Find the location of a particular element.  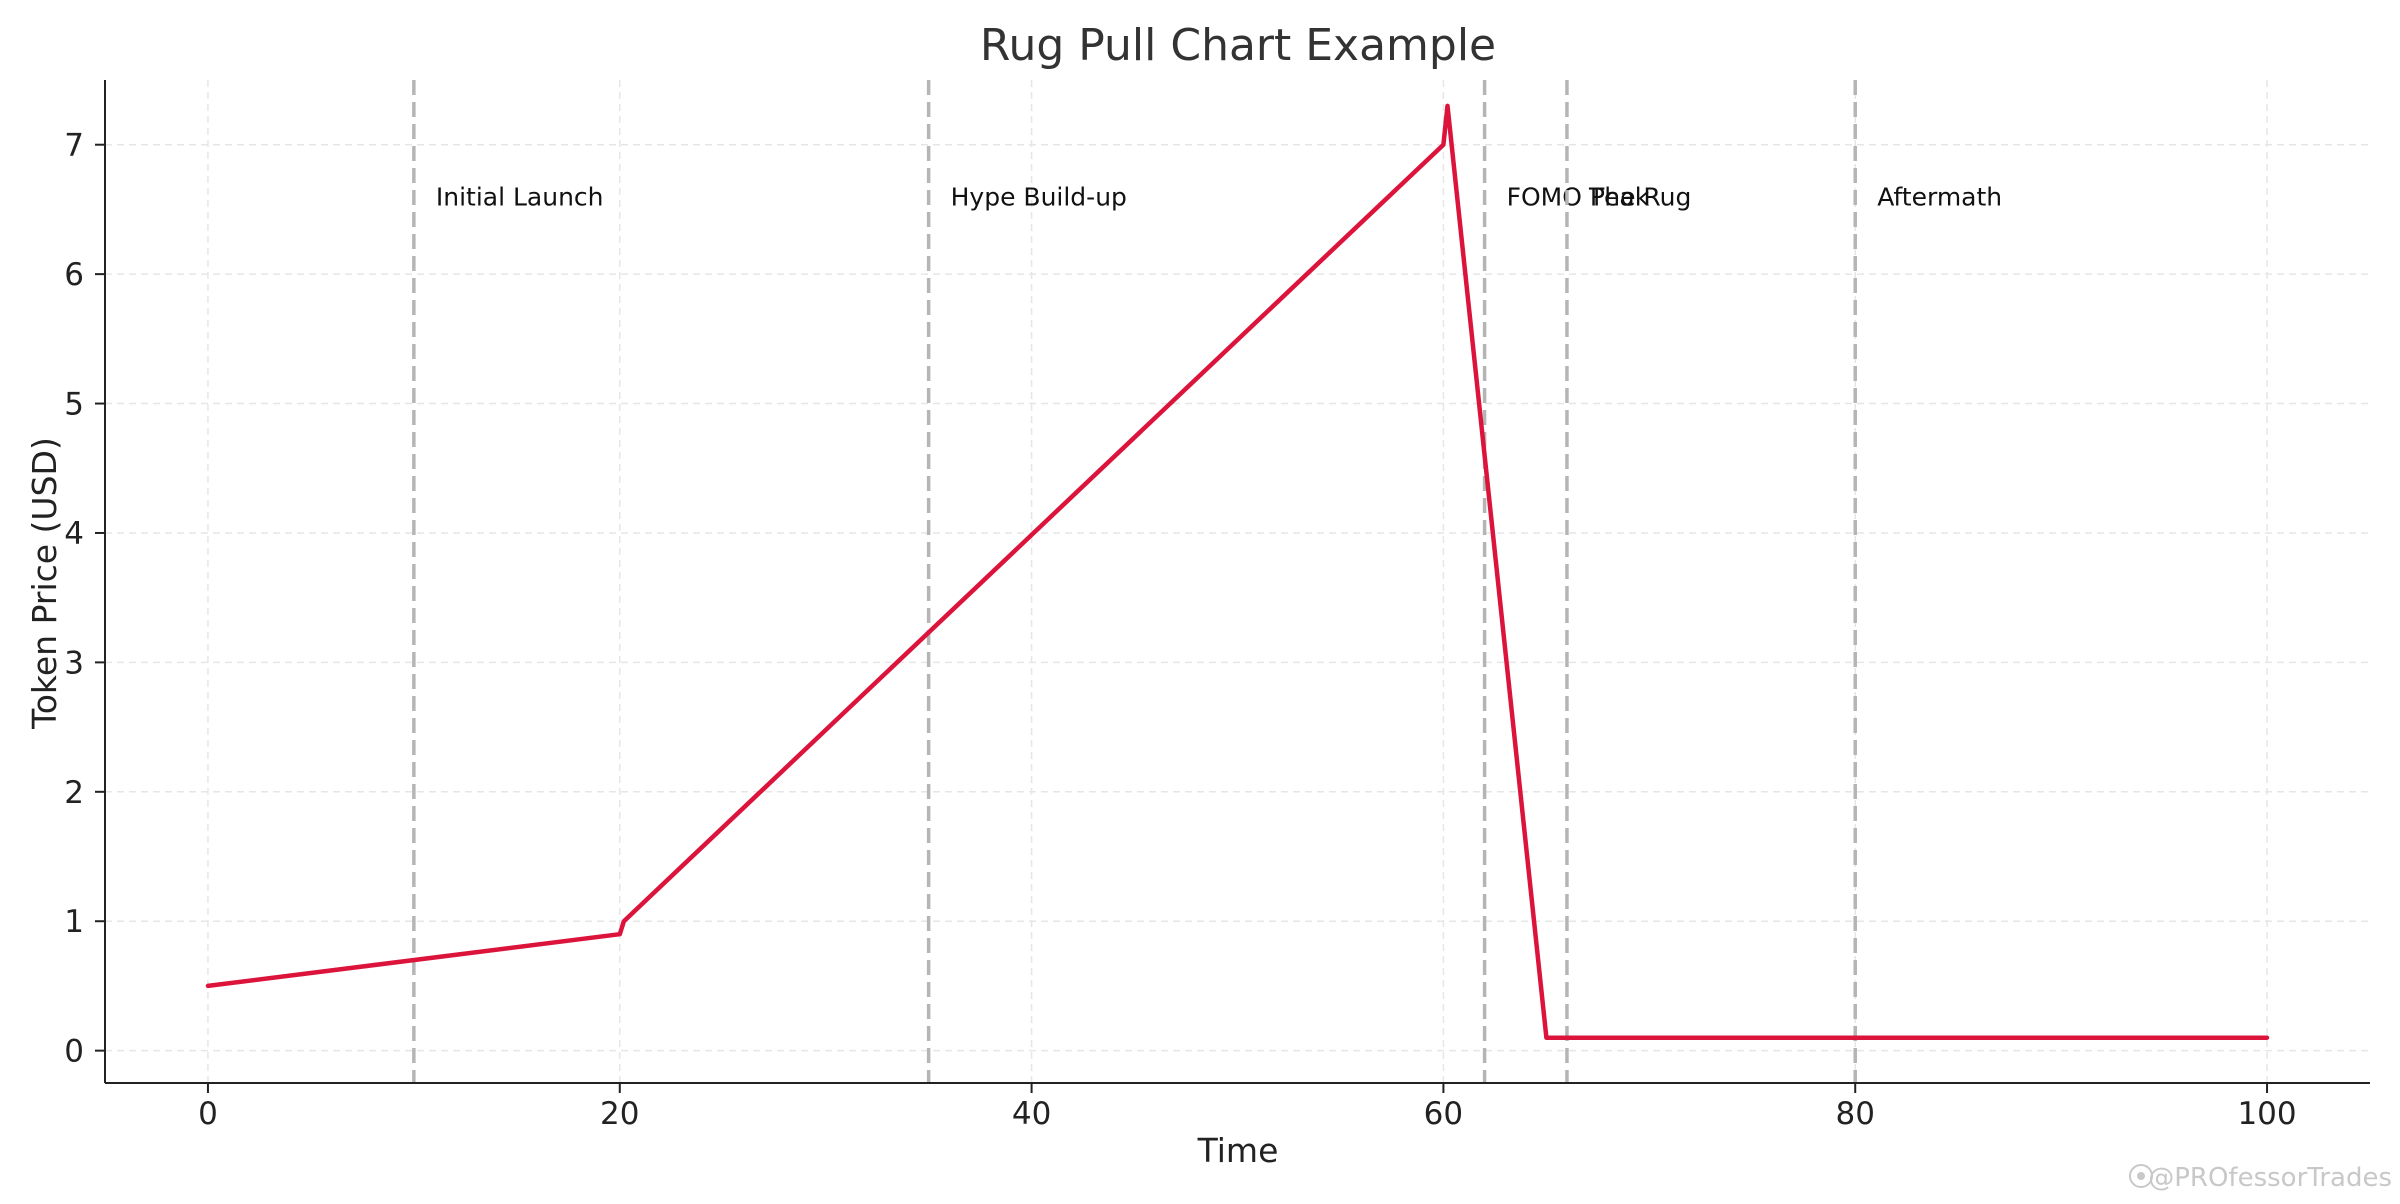

y-tick-label: 6 is located at coordinates (74, 275).